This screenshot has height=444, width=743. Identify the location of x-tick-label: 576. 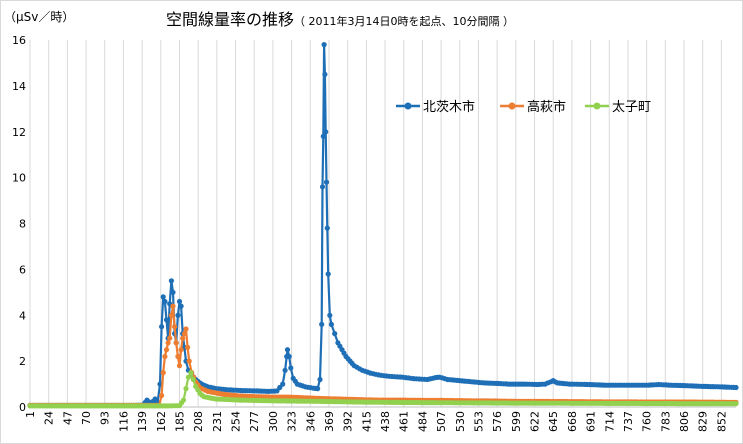
(497, 421).